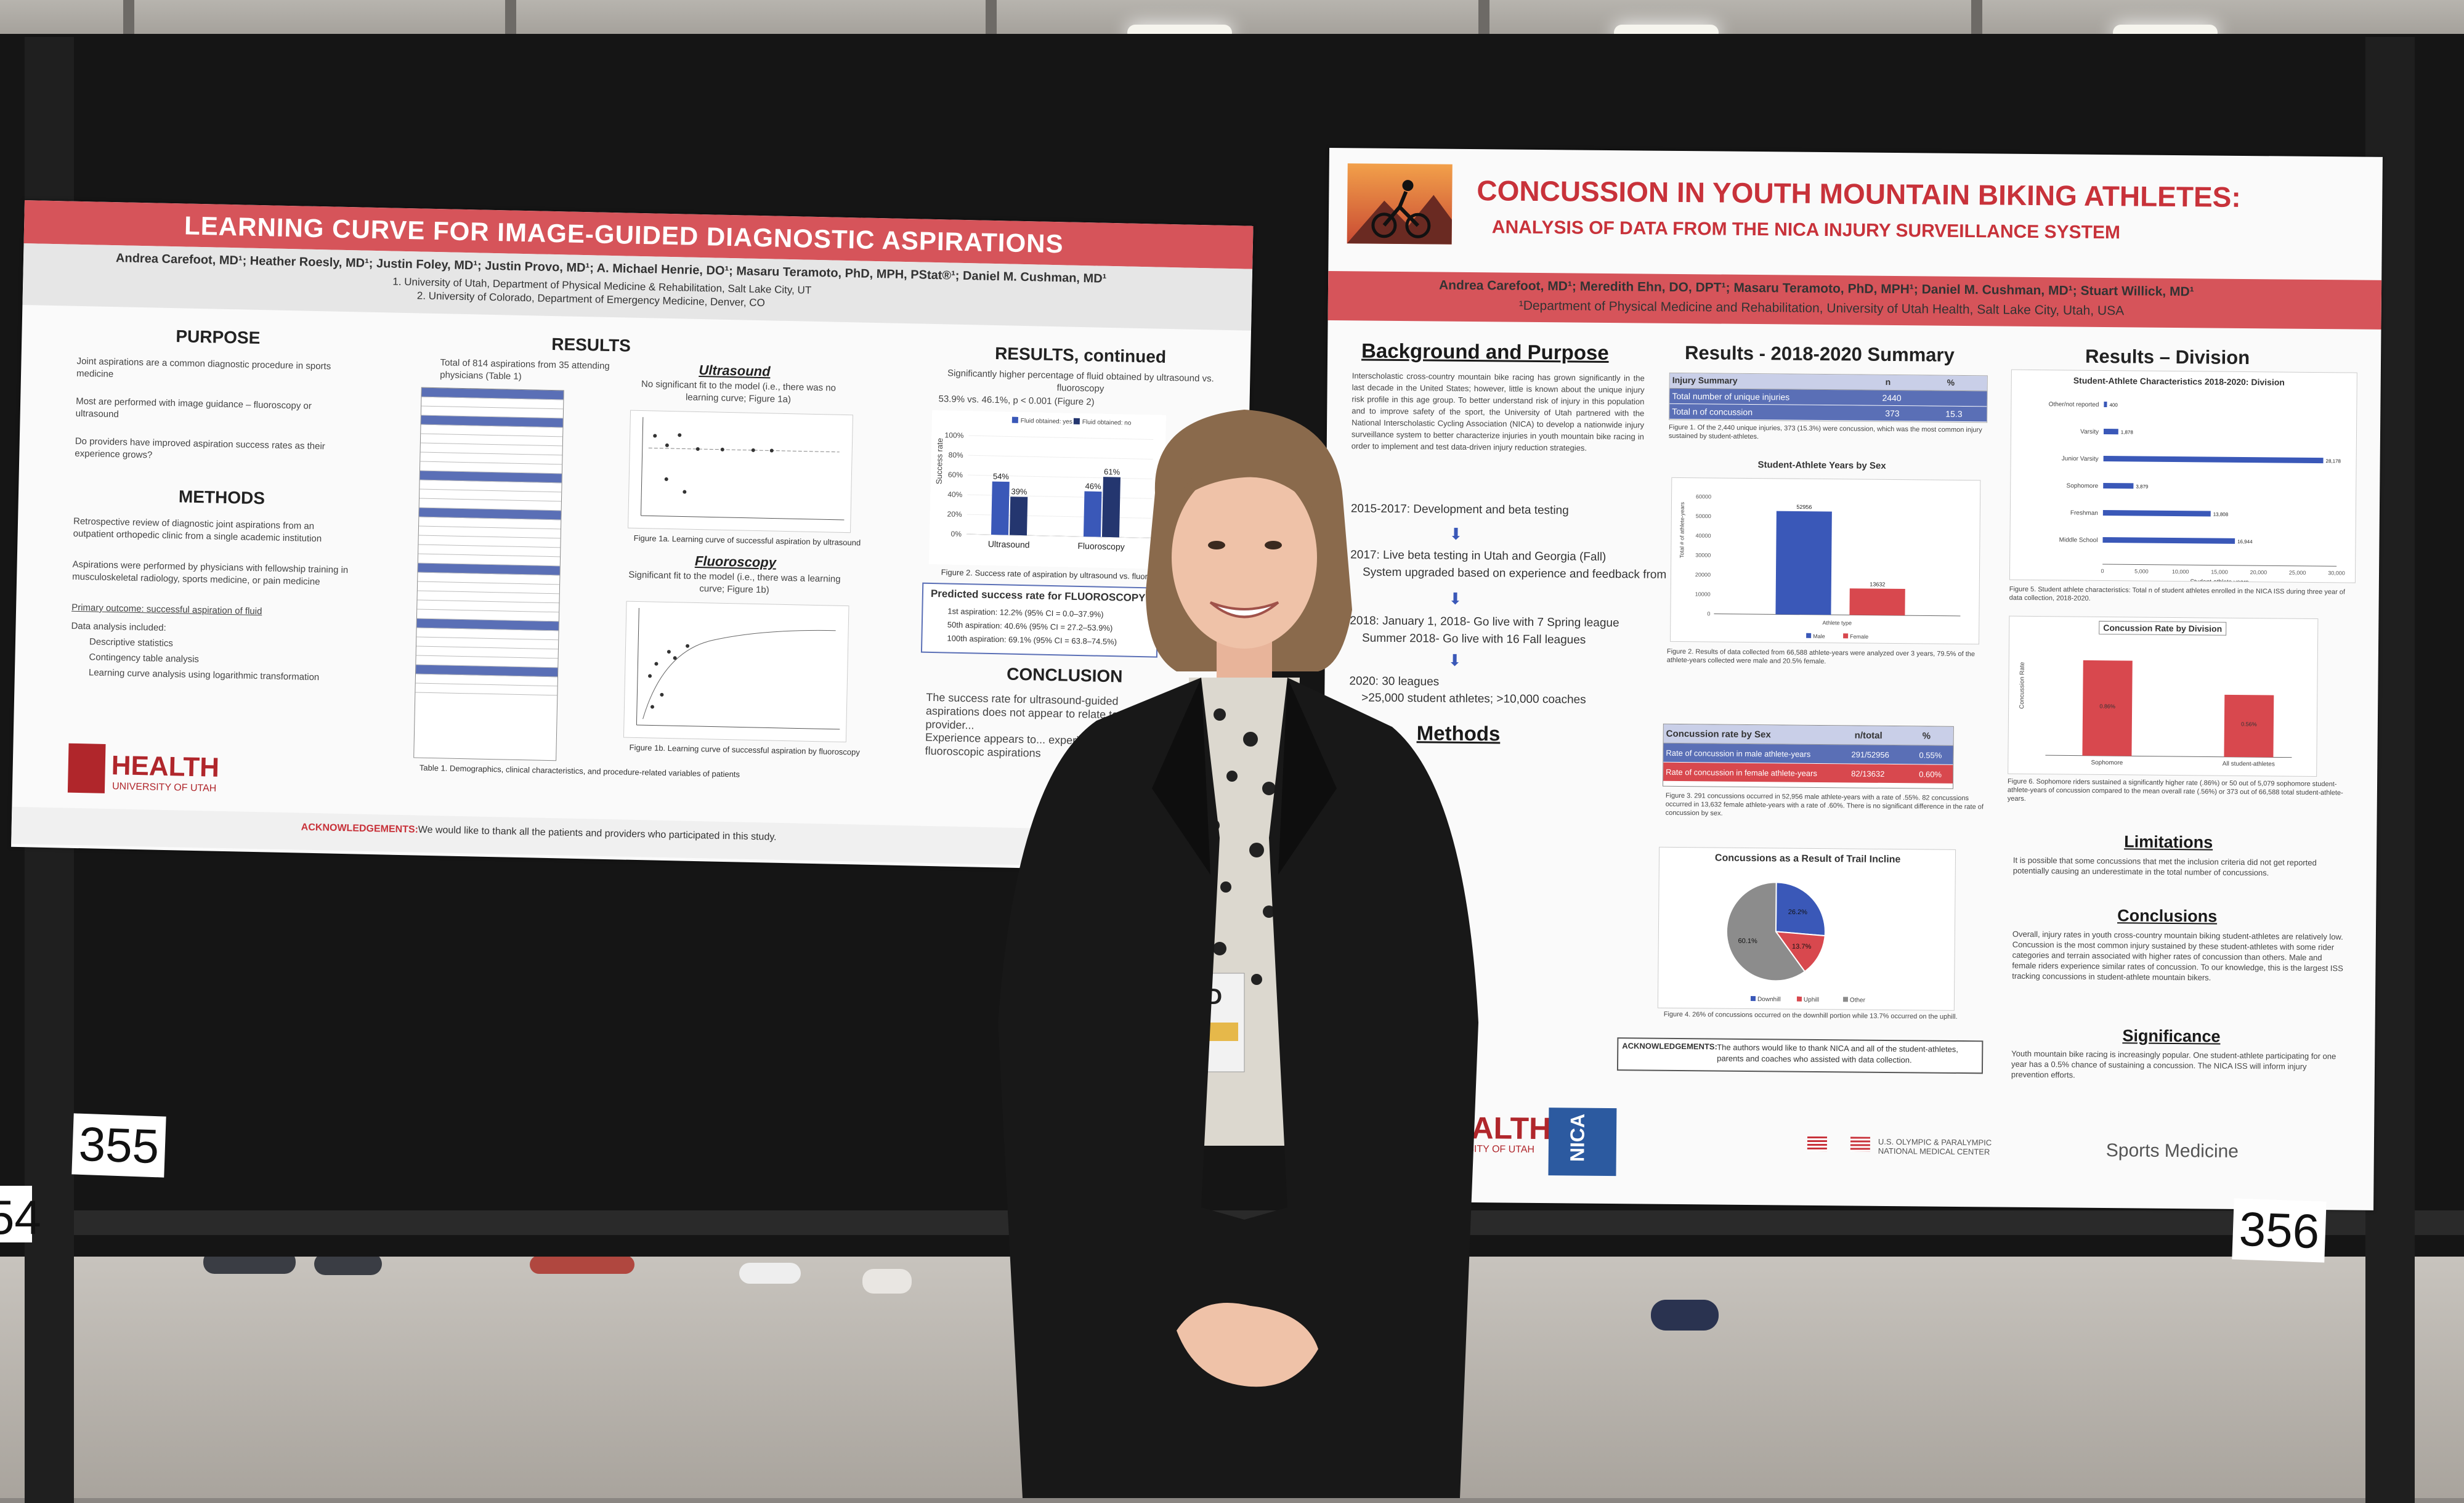  I want to click on chart-title: Concussion Rate by Division, so click(2163, 628).